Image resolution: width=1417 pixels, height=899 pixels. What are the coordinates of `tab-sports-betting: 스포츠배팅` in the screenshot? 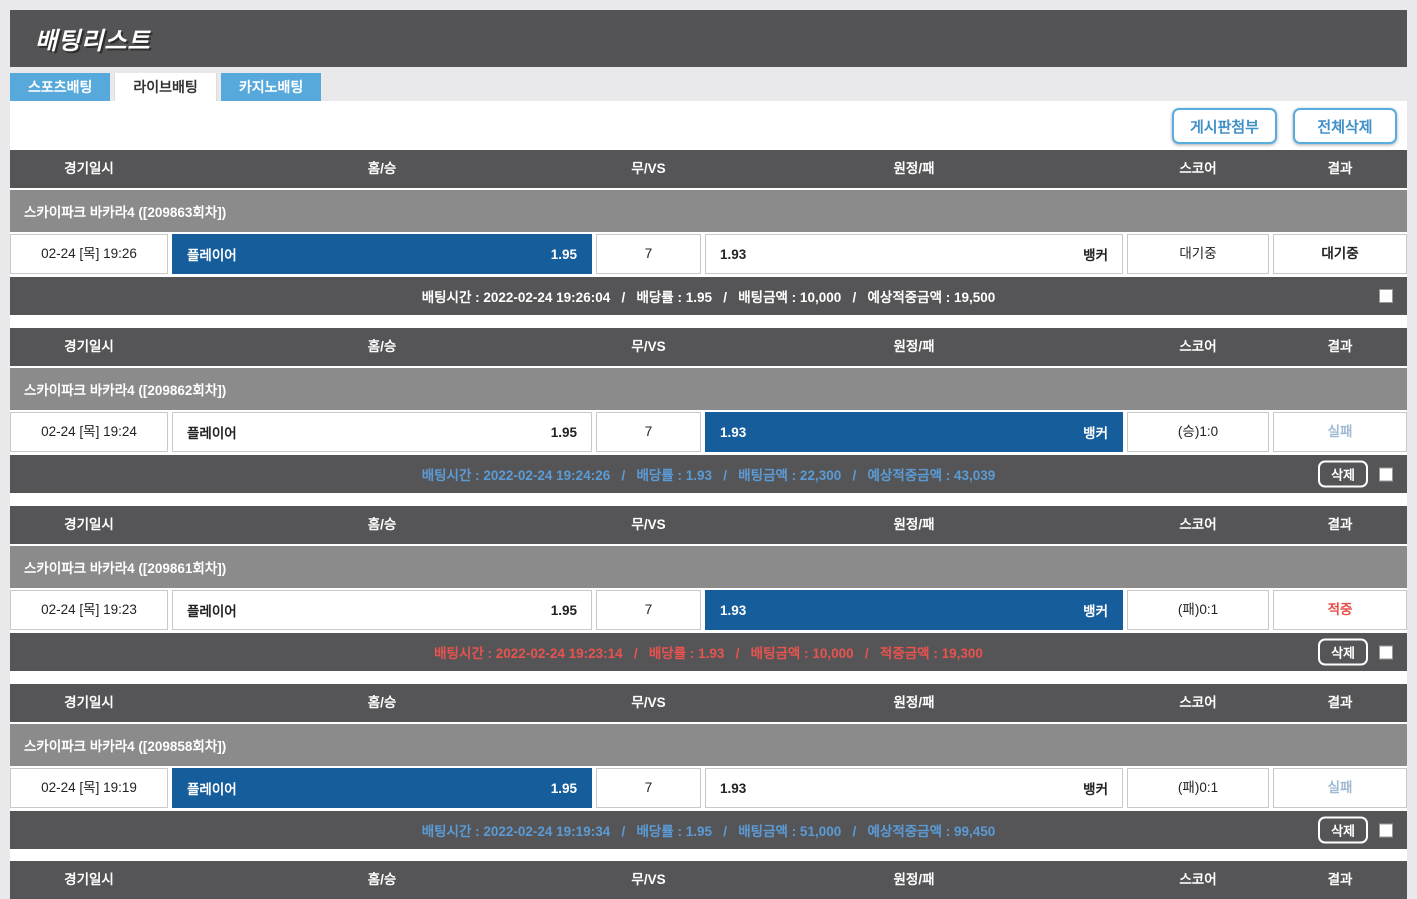 It's located at (60, 87).